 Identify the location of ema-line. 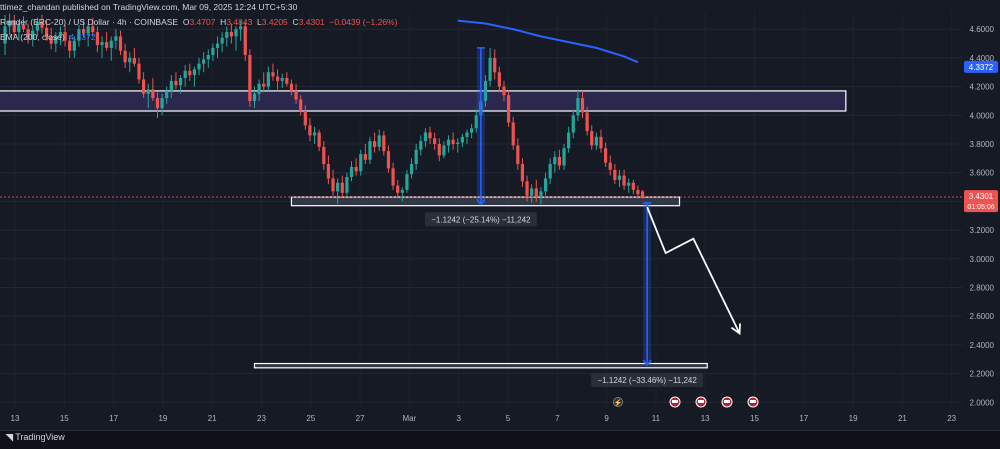
(548, 41).